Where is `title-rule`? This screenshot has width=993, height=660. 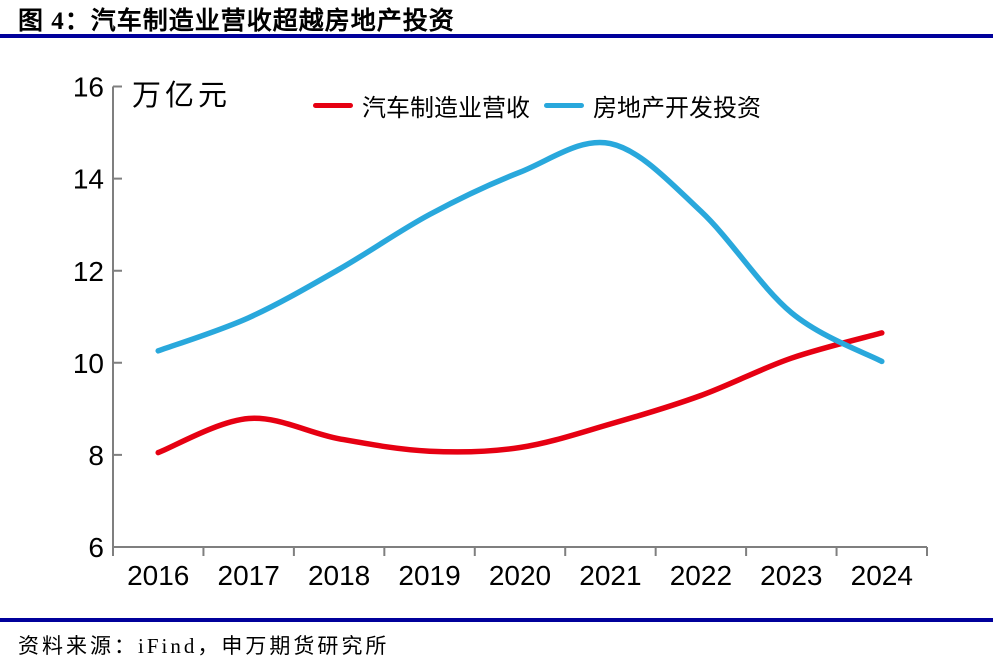 title-rule is located at coordinates (496, 36).